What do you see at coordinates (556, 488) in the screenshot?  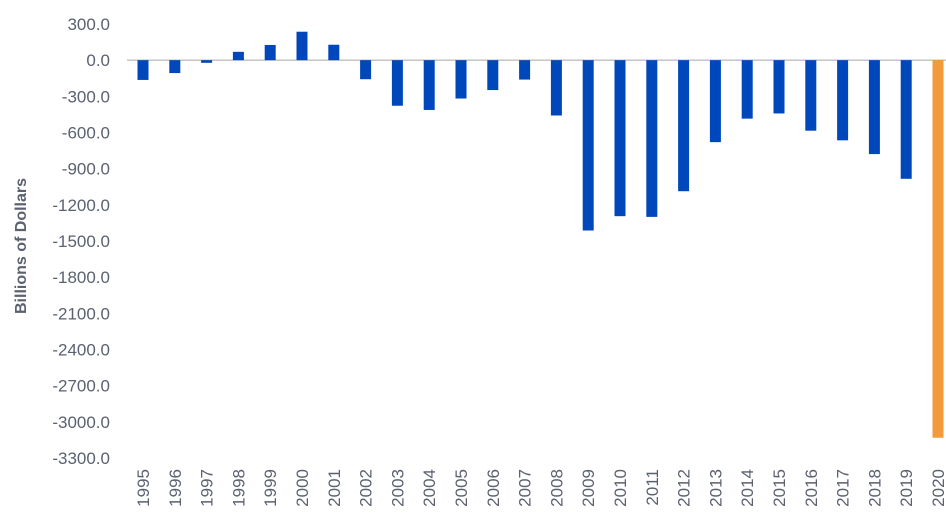 I see `x-tick-label: 2008` at bounding box center [556, 488].